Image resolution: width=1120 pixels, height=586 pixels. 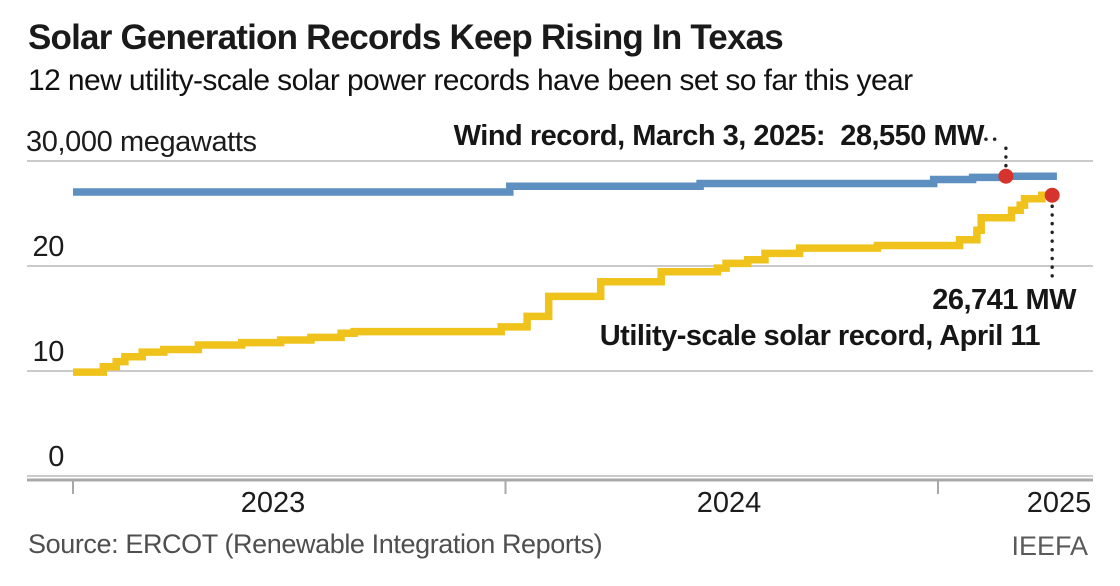 I want to click on solar-record-value-annotation: 26,741 MW, so click(x=1004, y=300).